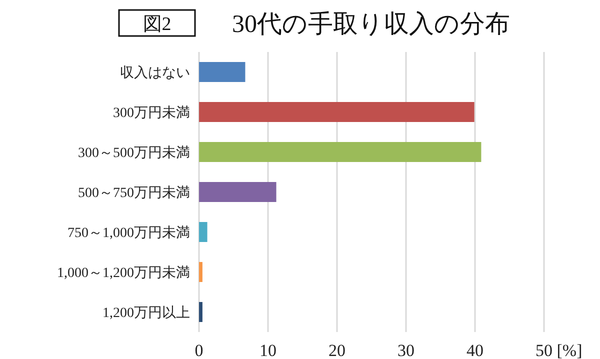  Describe the element at coordinates (123, 273) in the screenshot. I see `y-tick-label: 1,000～1,200万円未満` at that location.